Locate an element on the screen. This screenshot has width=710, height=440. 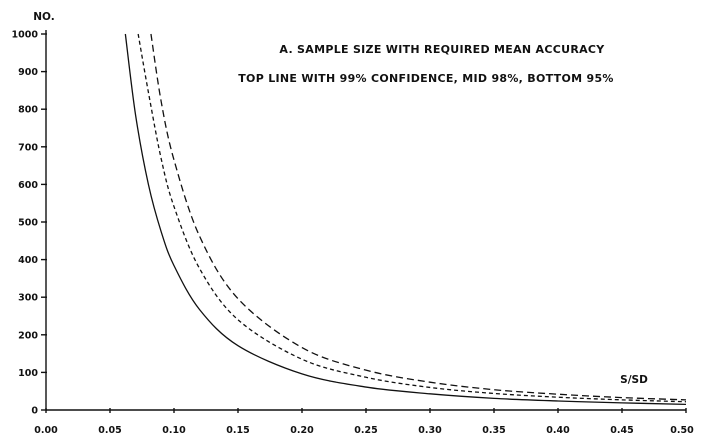
y-tick-label: 1000 is located at coordinates (25, 35).